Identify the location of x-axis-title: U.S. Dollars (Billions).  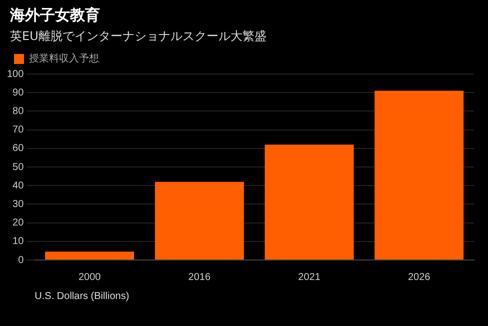
(82, 296).